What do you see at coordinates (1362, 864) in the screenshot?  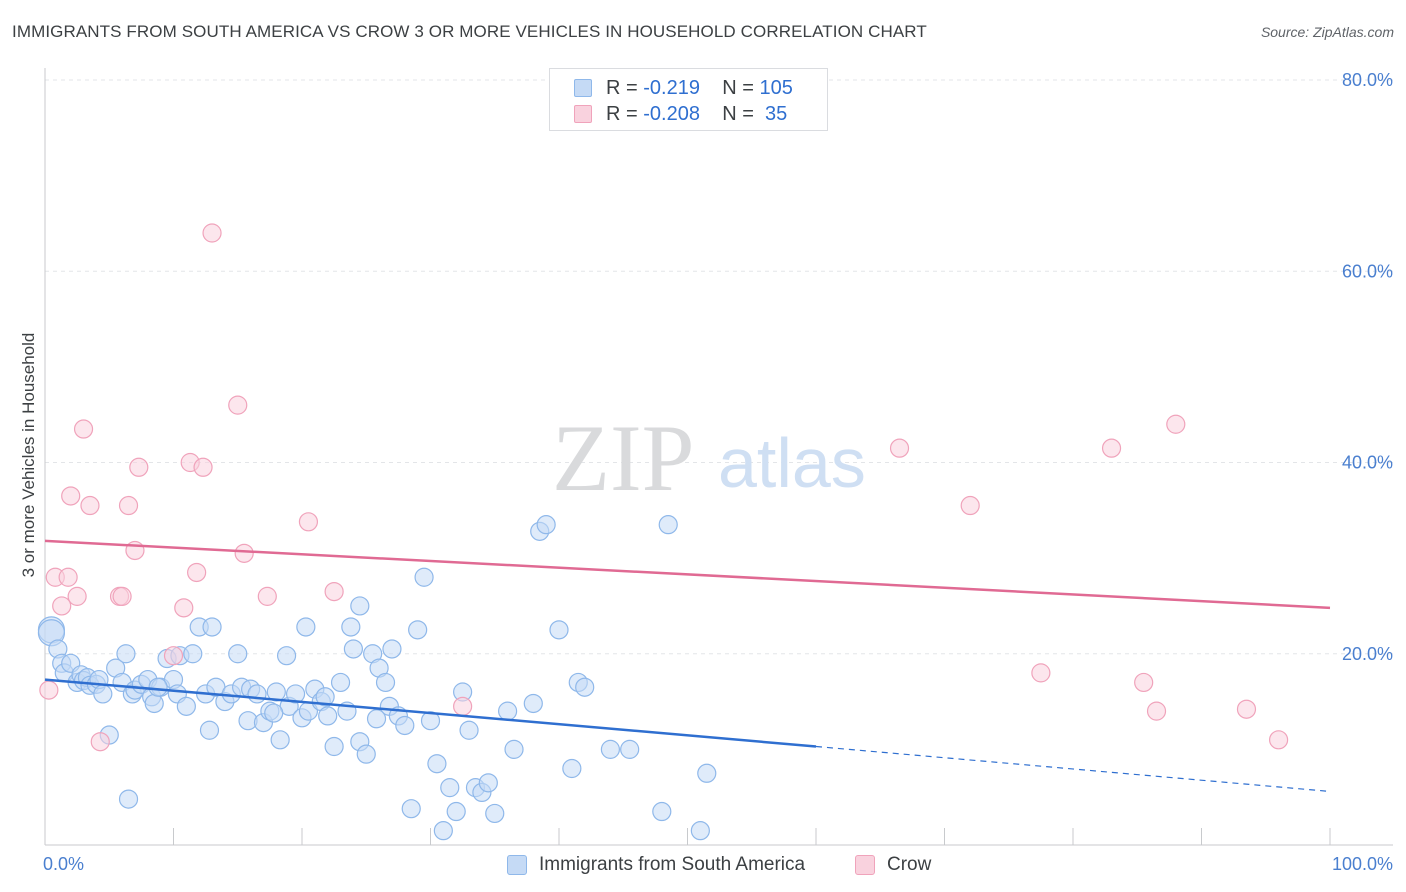 I see `x-tick-label: 100.0%` at bounding box center [1362, 864].